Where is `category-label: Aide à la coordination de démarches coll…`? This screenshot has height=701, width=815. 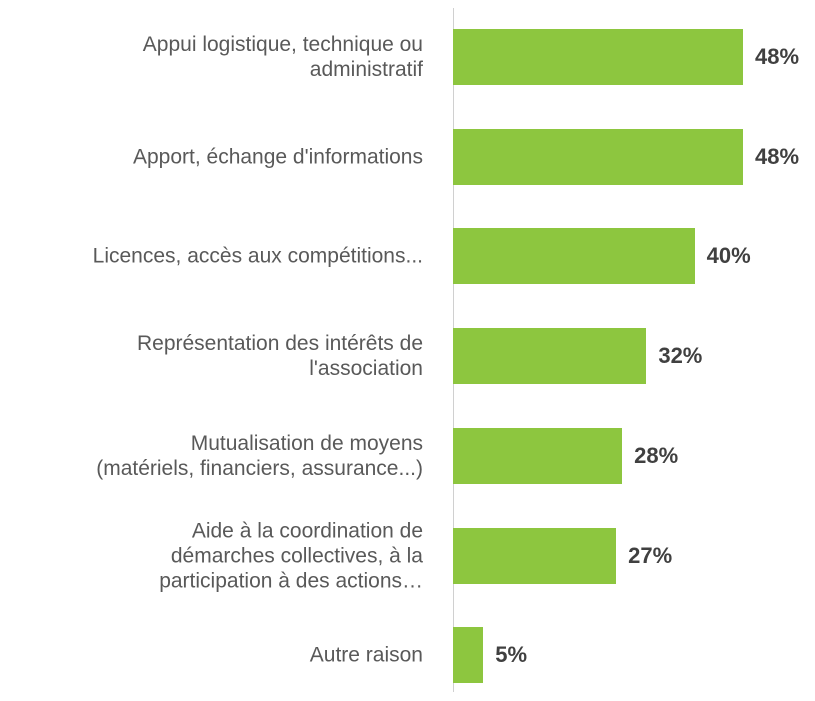 category-label: Aide à la coordination de démarches coll… is located at coordinates (291, 555).